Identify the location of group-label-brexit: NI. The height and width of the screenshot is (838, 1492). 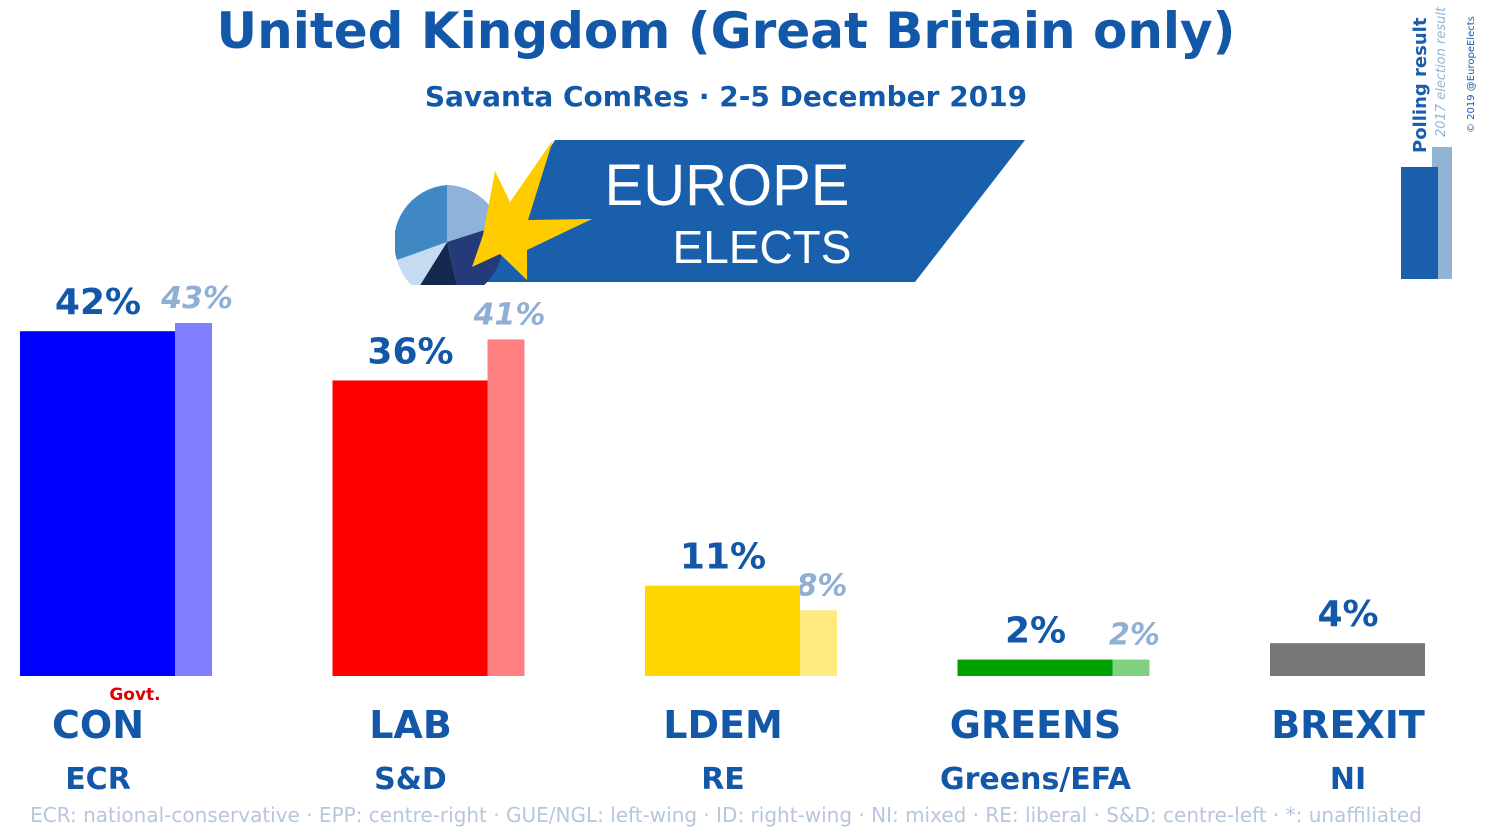
(1348, 779).